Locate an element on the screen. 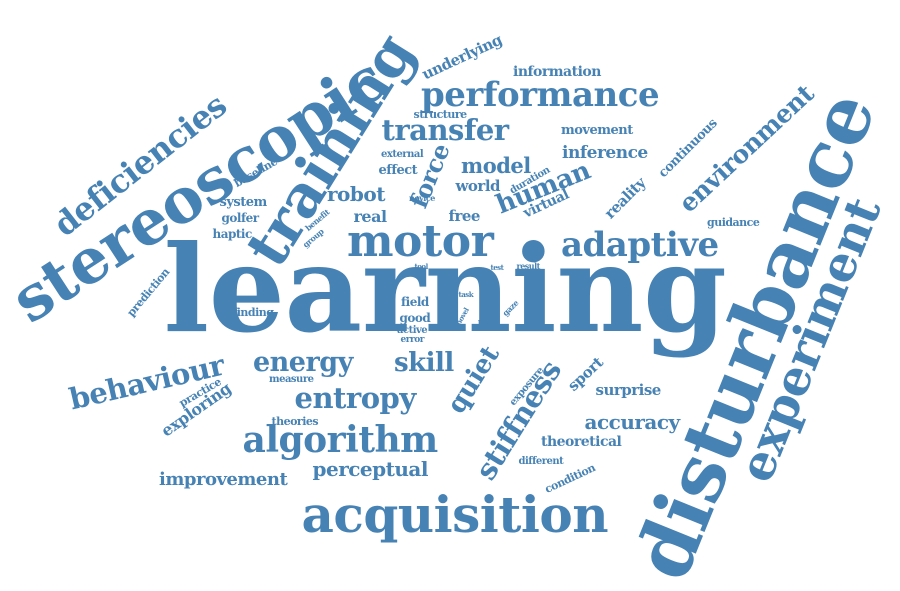 The image size is (900, 591). word-result: result is located at coordinates (528, 266).